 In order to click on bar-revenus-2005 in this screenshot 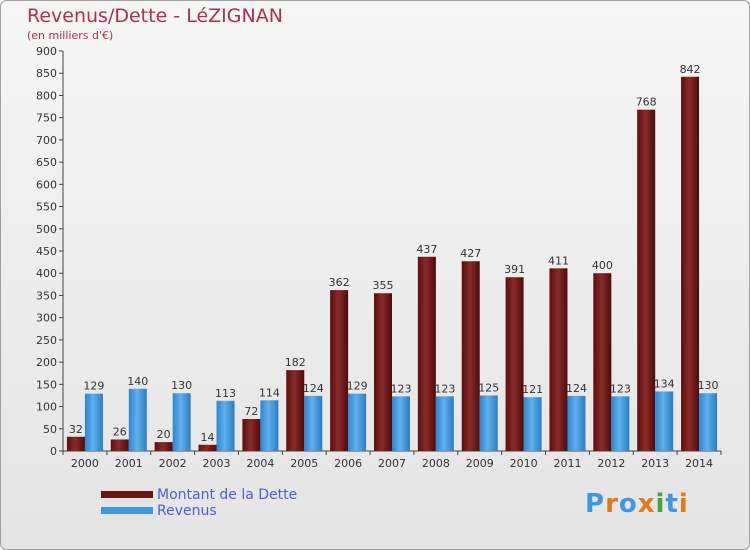, I will do `click(313, 423)`.